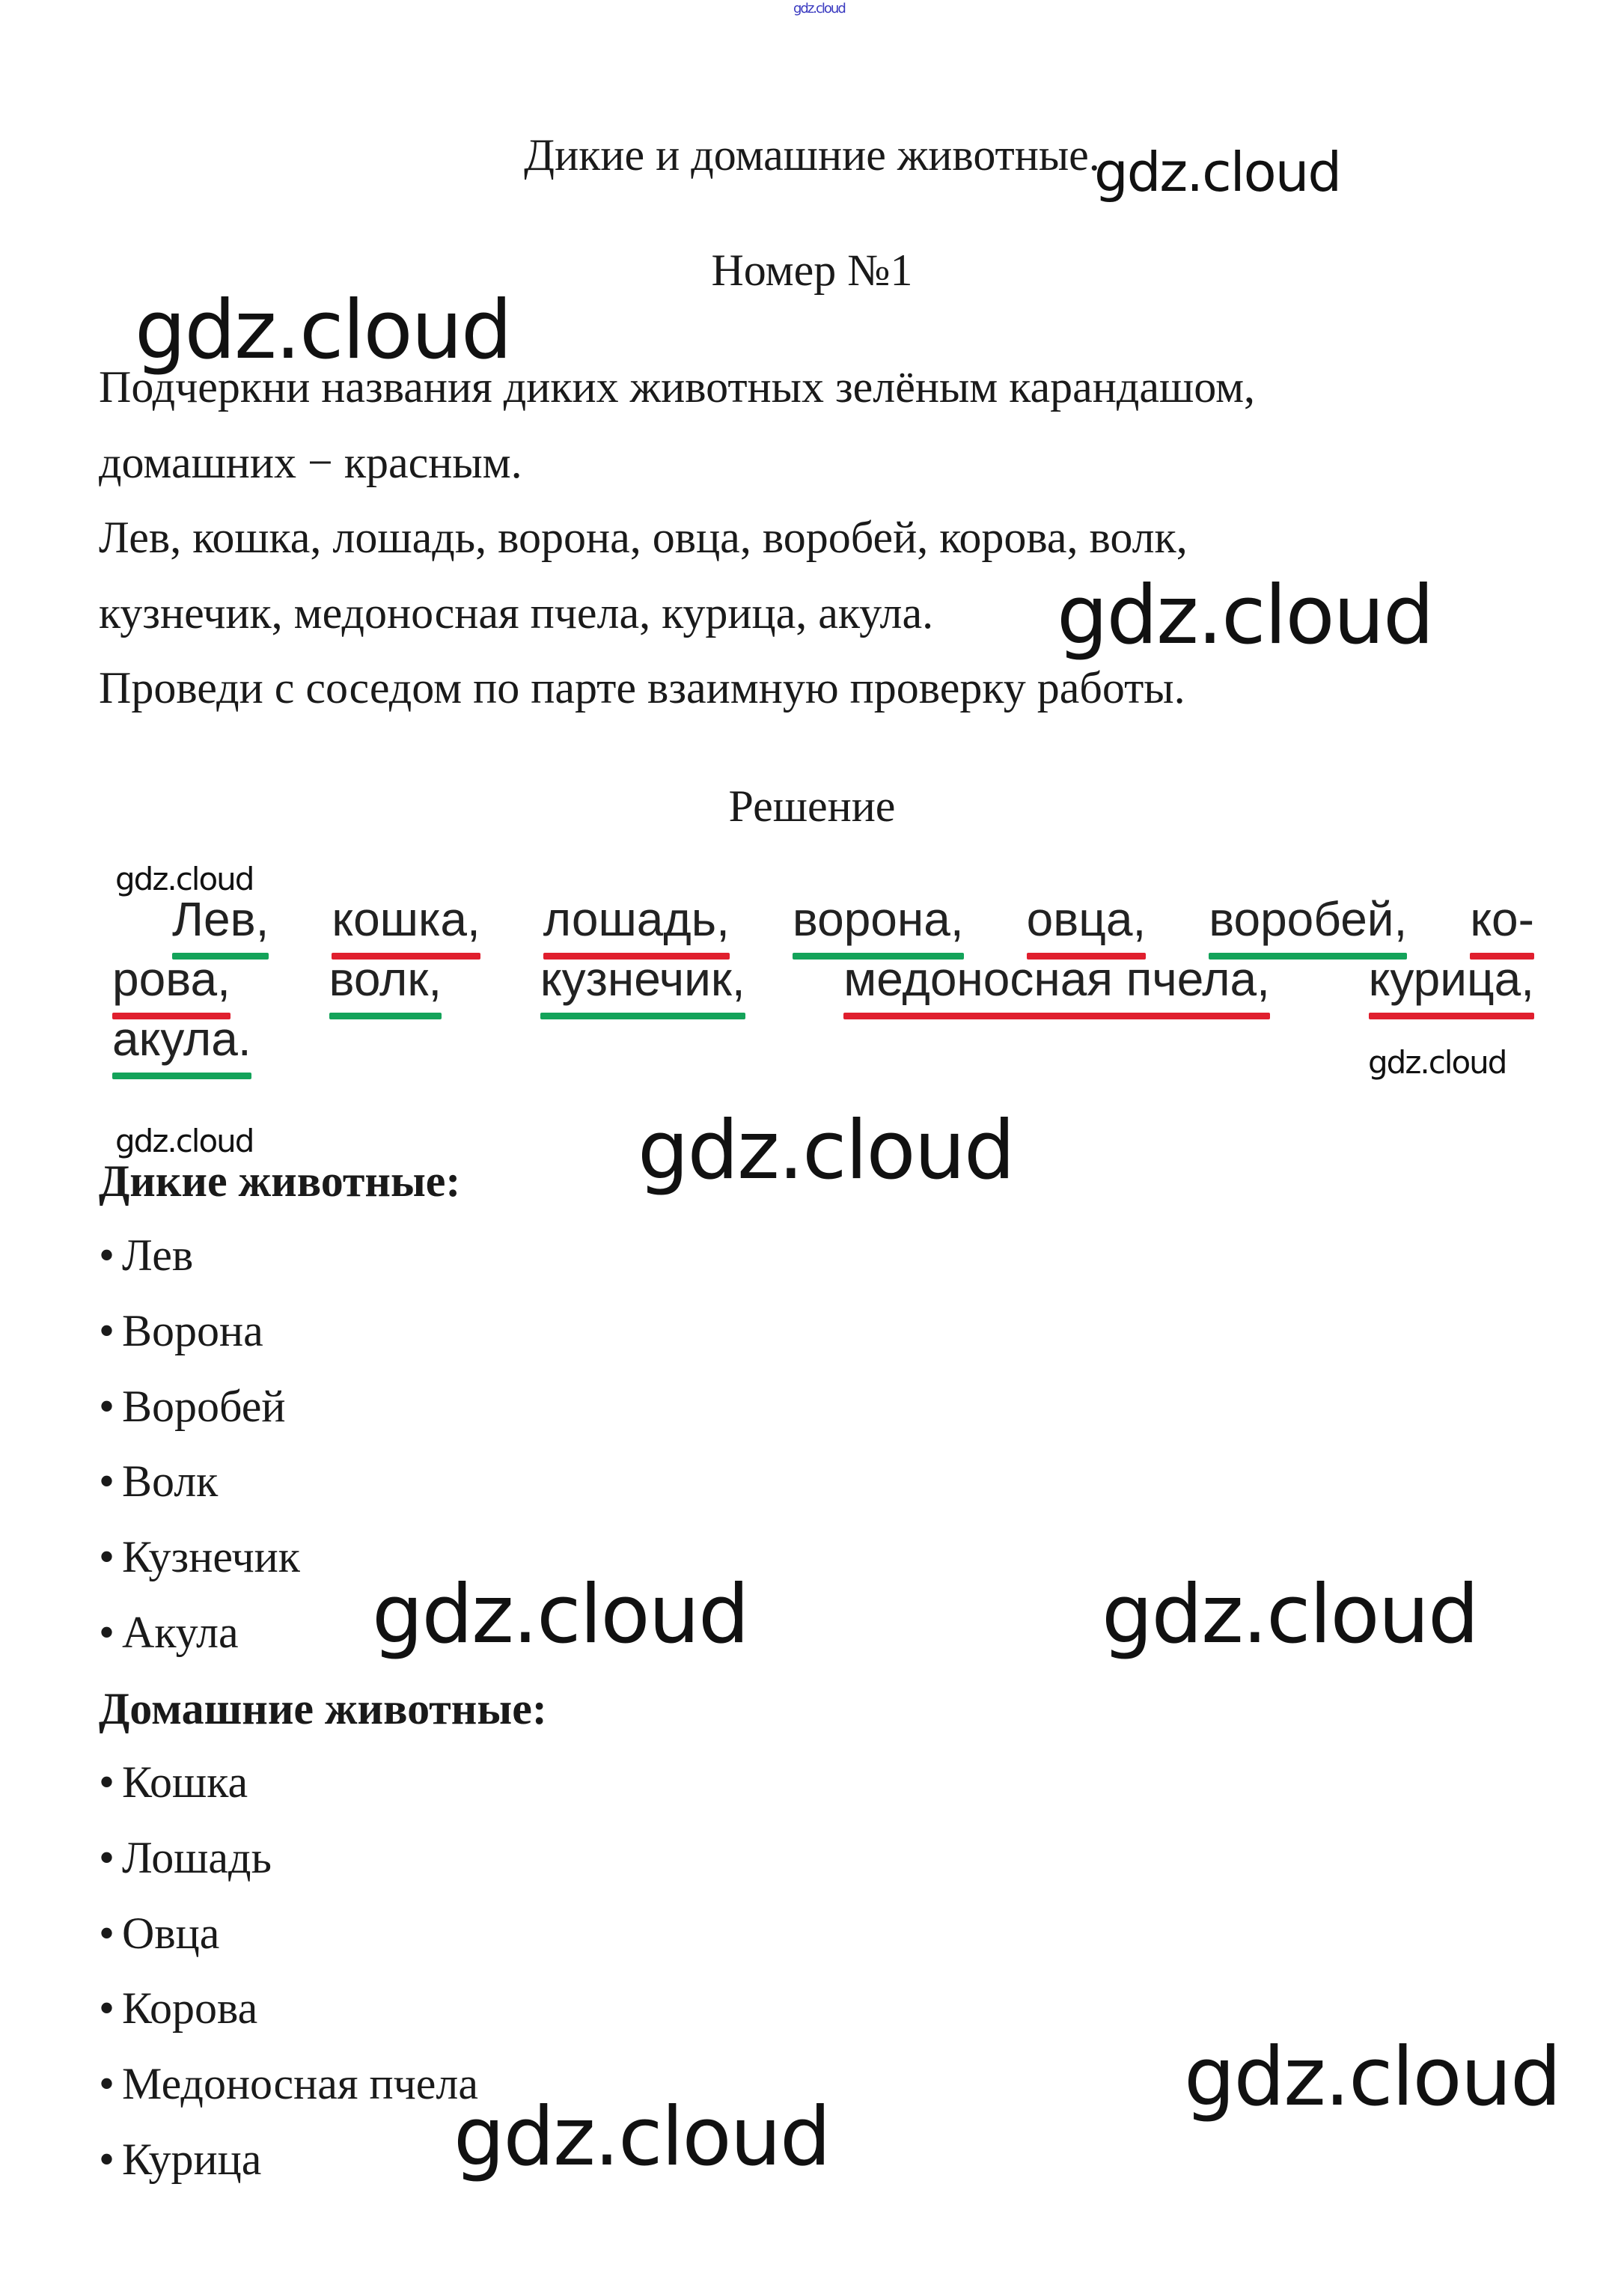  I want to click on answer-word-wild: акула., so click(181, 1044).